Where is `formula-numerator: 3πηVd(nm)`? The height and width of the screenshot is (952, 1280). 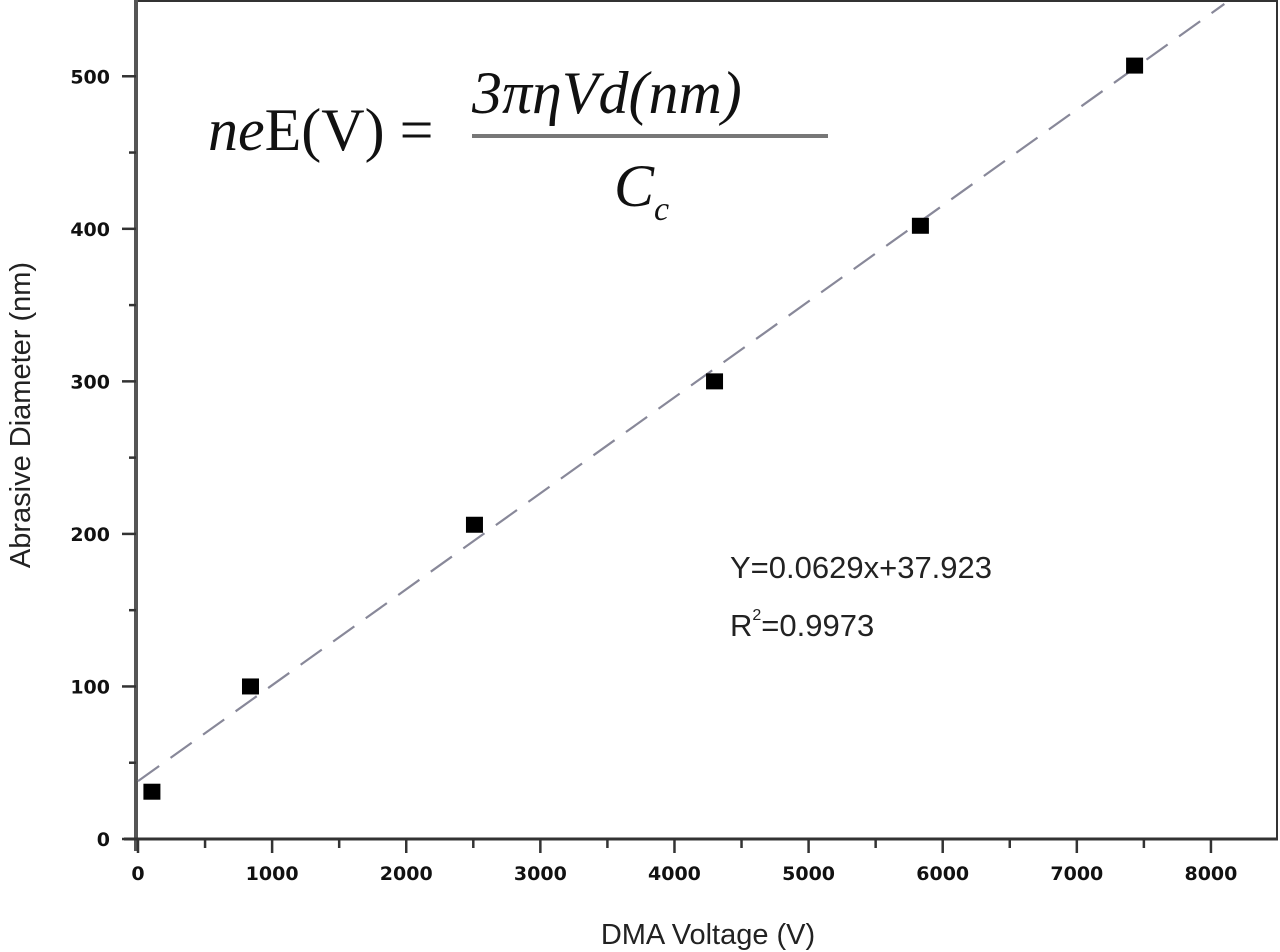
formula-numerator: 3πηVd(nm) is located at coordinates (606, 93).